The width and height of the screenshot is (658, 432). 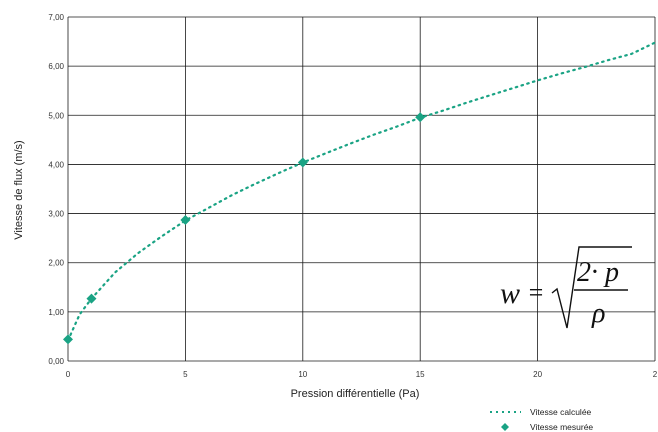 What do you see at coordinates (302, 374) in the screenshot?
I see `x-tick-label: 10` at bounding box center [302, 374].